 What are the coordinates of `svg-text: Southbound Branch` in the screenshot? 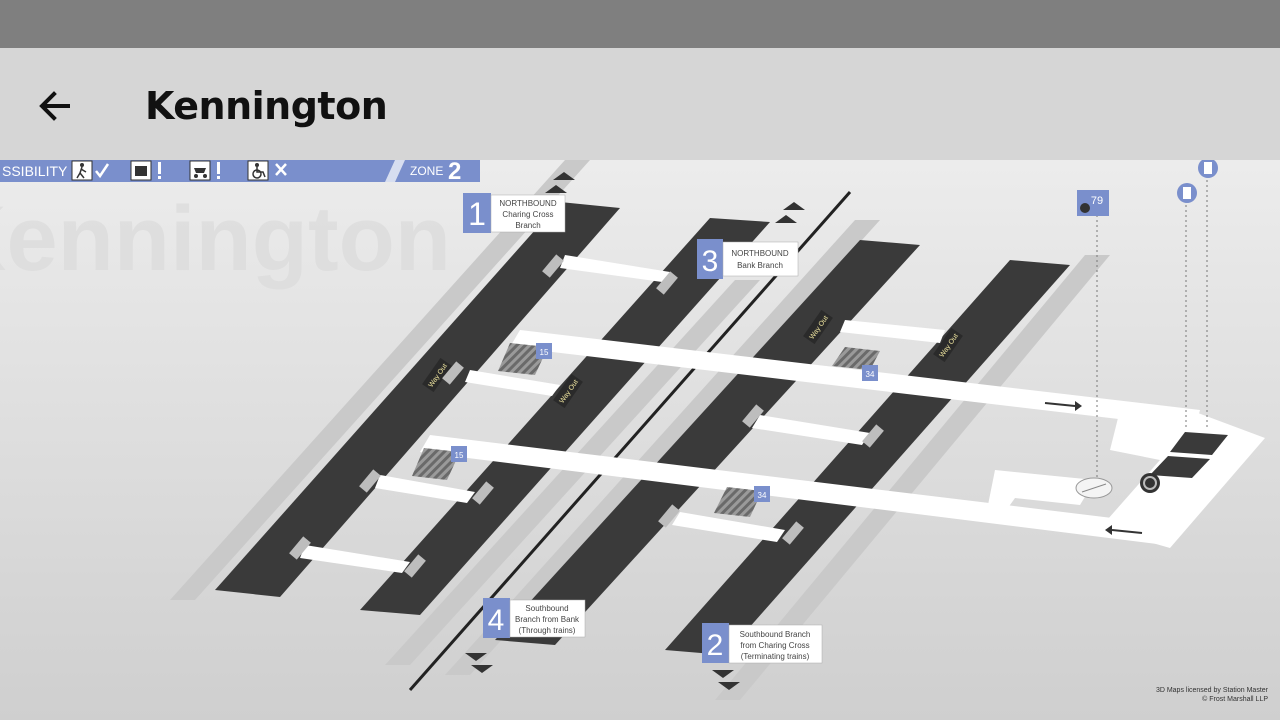 It's located at (775, 634).